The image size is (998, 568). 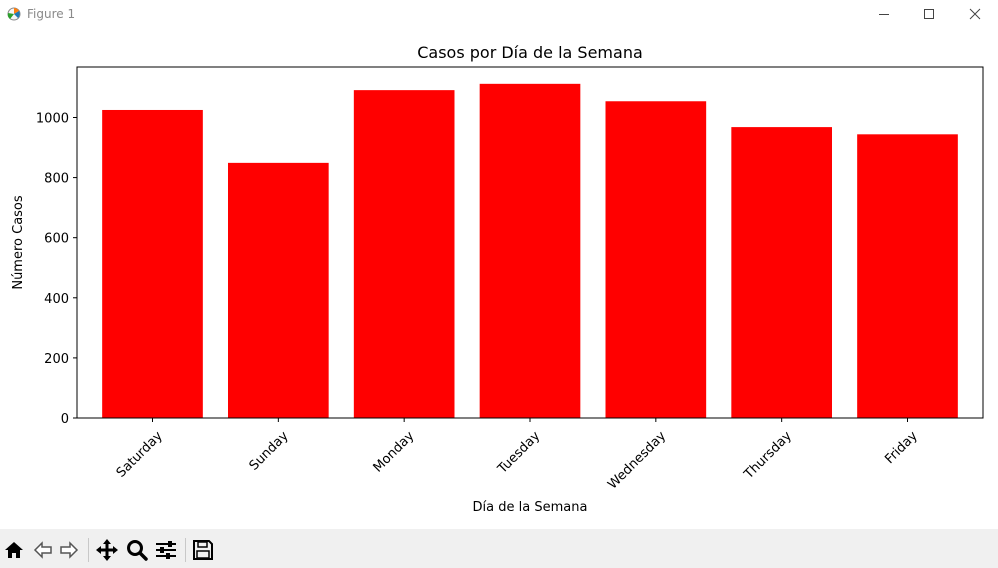 I want to click on y-tick-label: 1000, so click(x=52, y=118).